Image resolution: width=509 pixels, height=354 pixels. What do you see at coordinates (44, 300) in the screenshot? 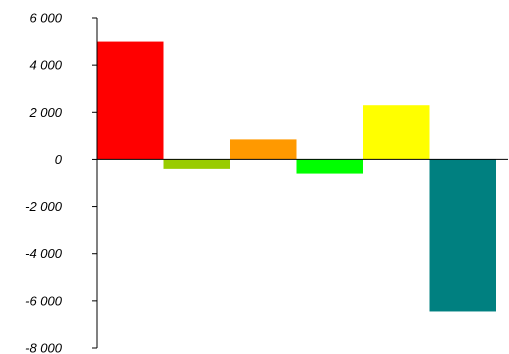
I see `y-tick-label: -6 000` at bounding box center [44, 300].